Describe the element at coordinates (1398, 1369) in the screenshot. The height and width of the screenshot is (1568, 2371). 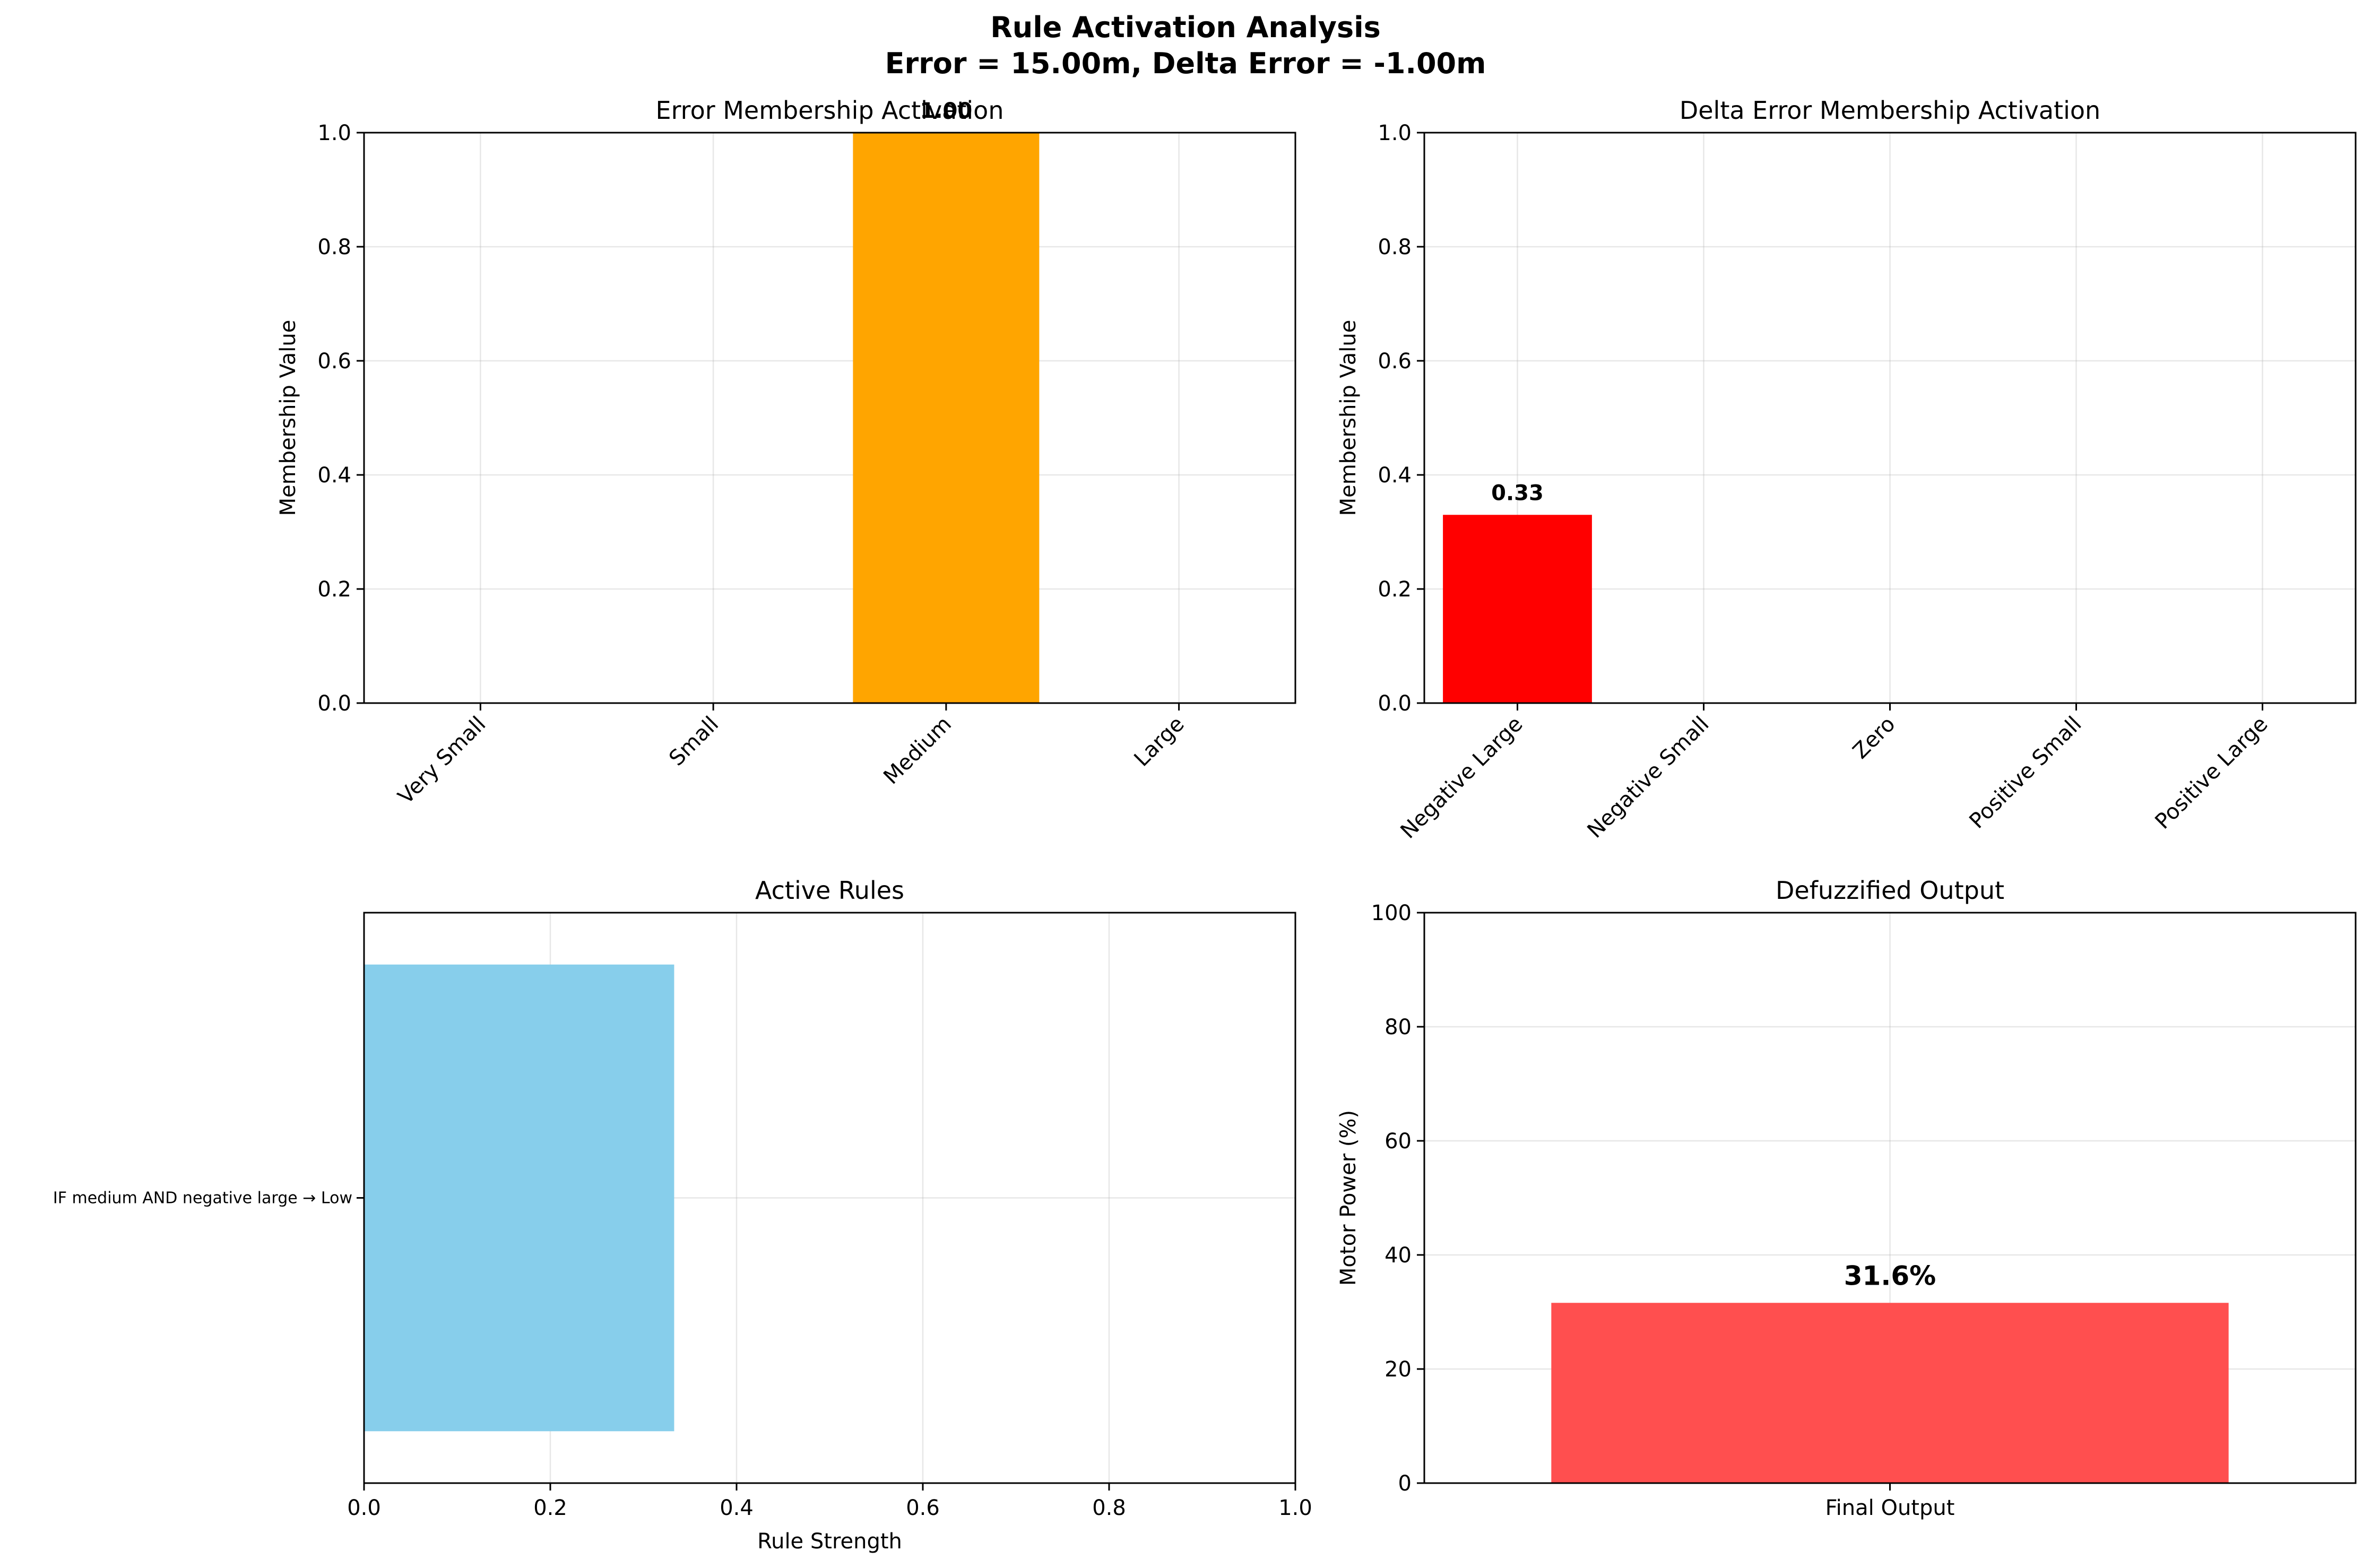
I see `y-tick-label: 20` at that location.